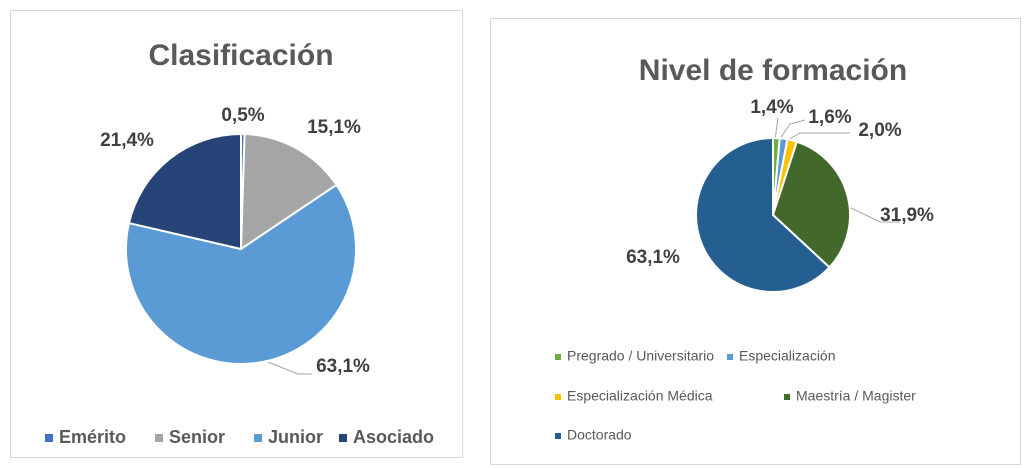  What do you see at coordinates (599, 435) in the screenshot?
I see `legend-label: Doctorado` at bounding box center [599, 435].